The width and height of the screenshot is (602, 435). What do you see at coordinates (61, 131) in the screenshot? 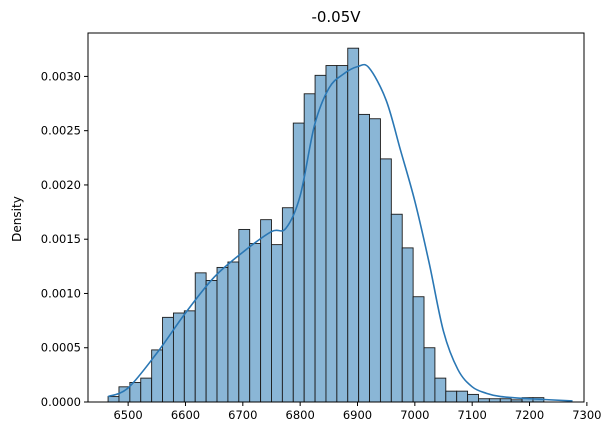
I see `y-tick-label: 0.0025` at bounding box center [61, 131].